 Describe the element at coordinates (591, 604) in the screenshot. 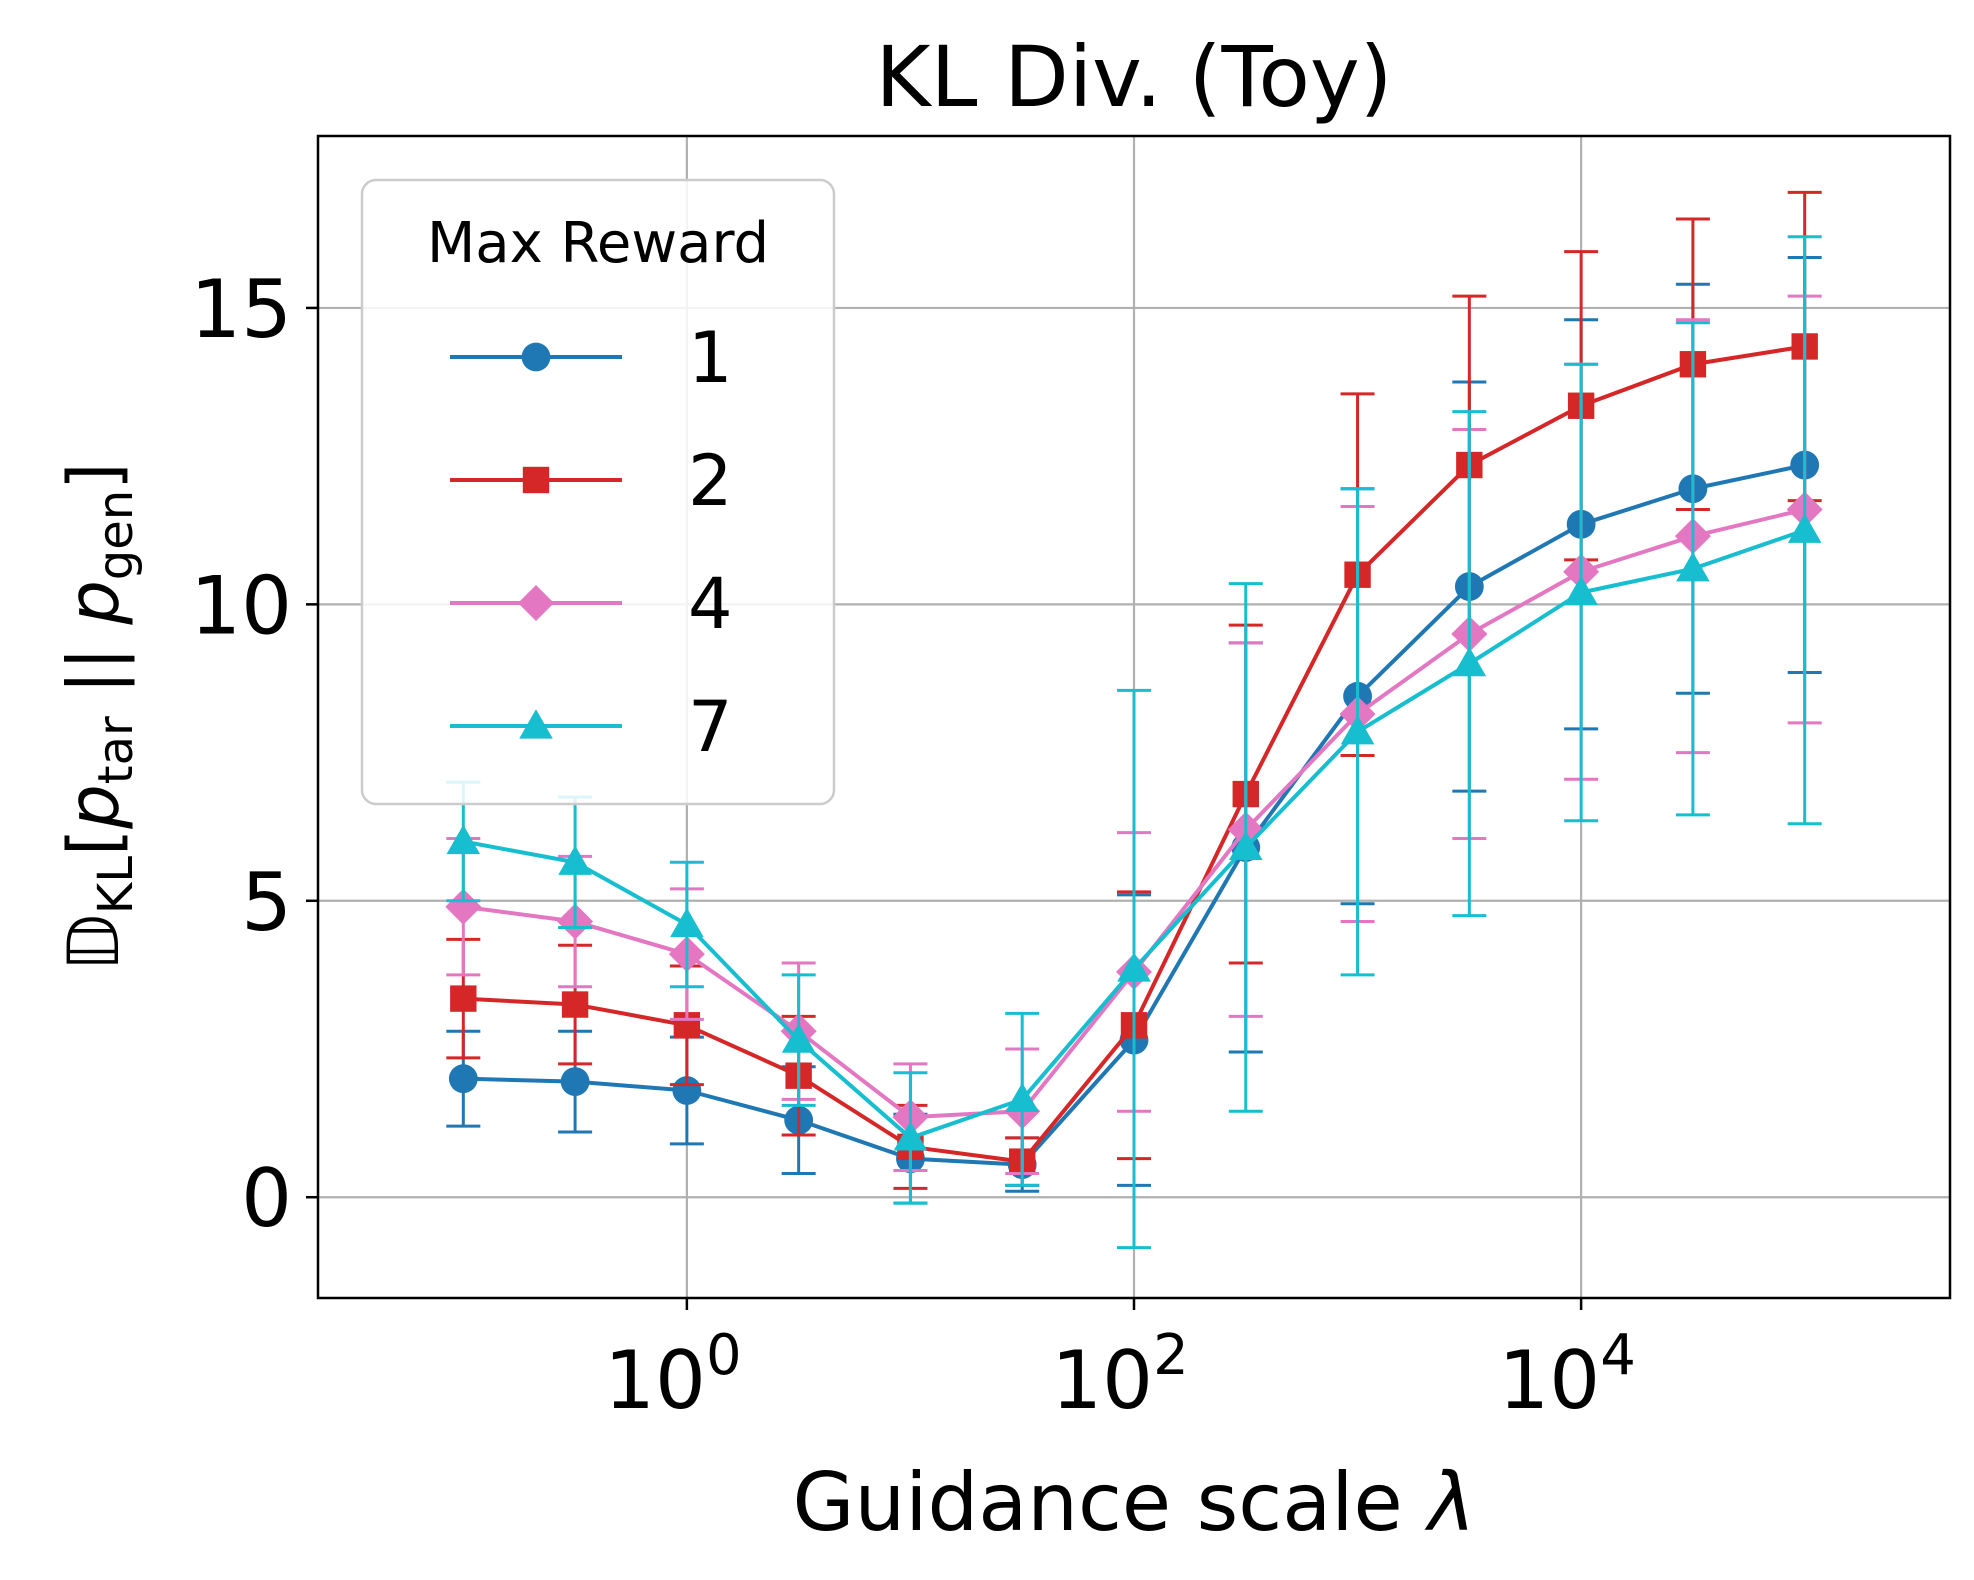

I see `legend-entry-4: 4` at that location.